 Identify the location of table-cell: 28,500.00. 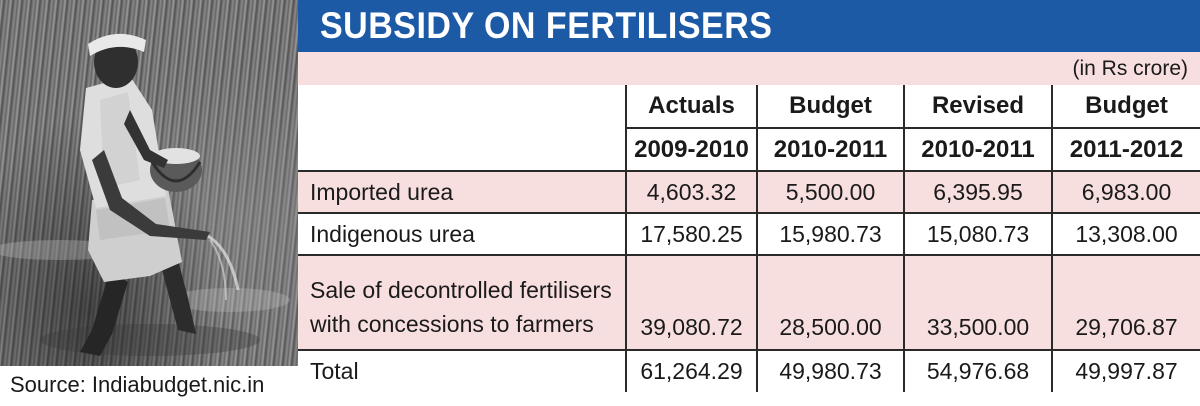
(830, 302).